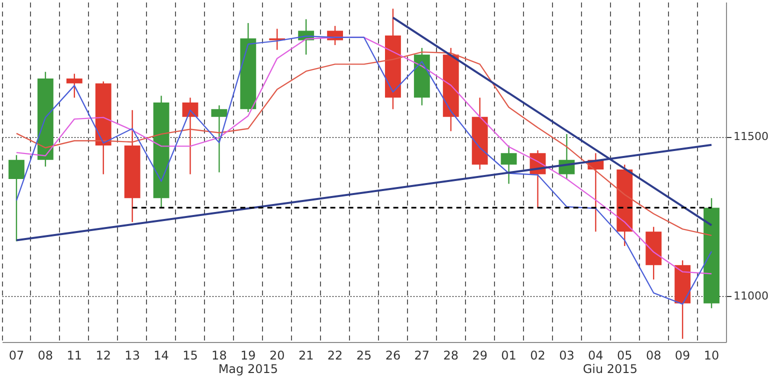 The image size is (768, 384). Describe the element at coordinates (103, 355) in the screenshot. I see `x-tick-label: 12` at that location.